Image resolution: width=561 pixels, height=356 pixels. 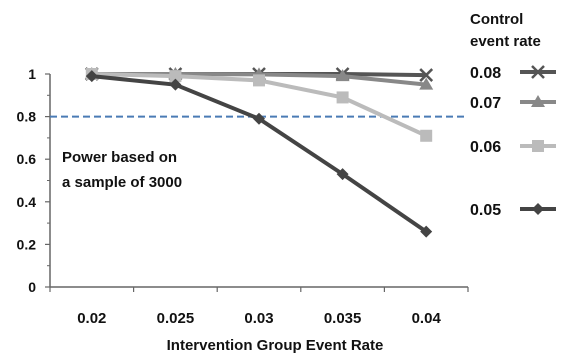 What do you see at coordinates (505, 41) in the screenshot?
I see `legend-title-line-2: event rate` at bounding box center [505, 41].